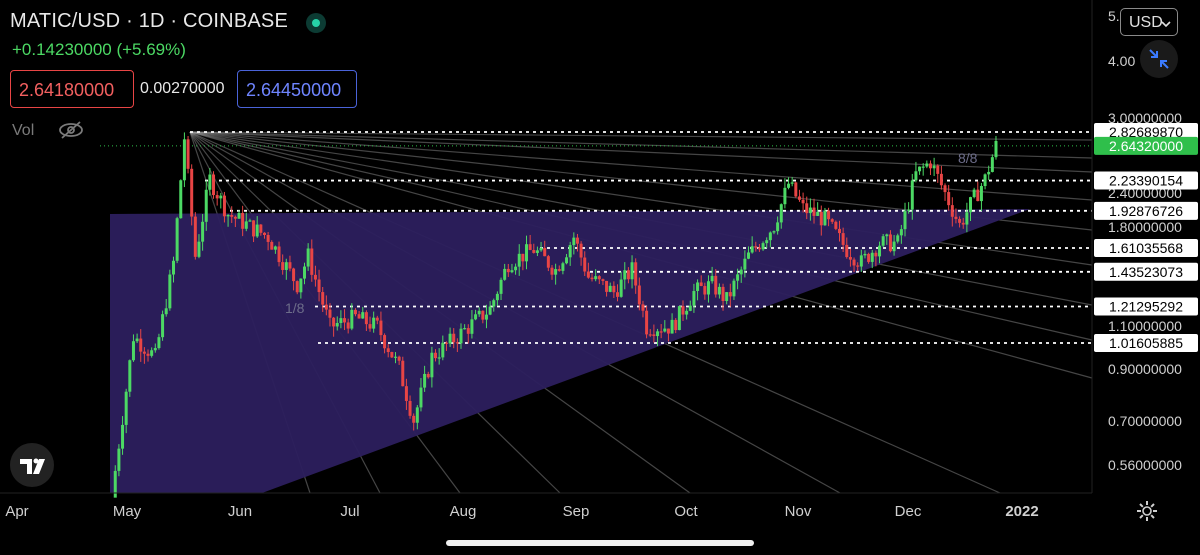 This screenshot has width=1200, height=555. What do you see at coordinates (72, 89) in the screenshot?
I see `bid-price-button: 2.64180000` at bounding box center [72, 89].